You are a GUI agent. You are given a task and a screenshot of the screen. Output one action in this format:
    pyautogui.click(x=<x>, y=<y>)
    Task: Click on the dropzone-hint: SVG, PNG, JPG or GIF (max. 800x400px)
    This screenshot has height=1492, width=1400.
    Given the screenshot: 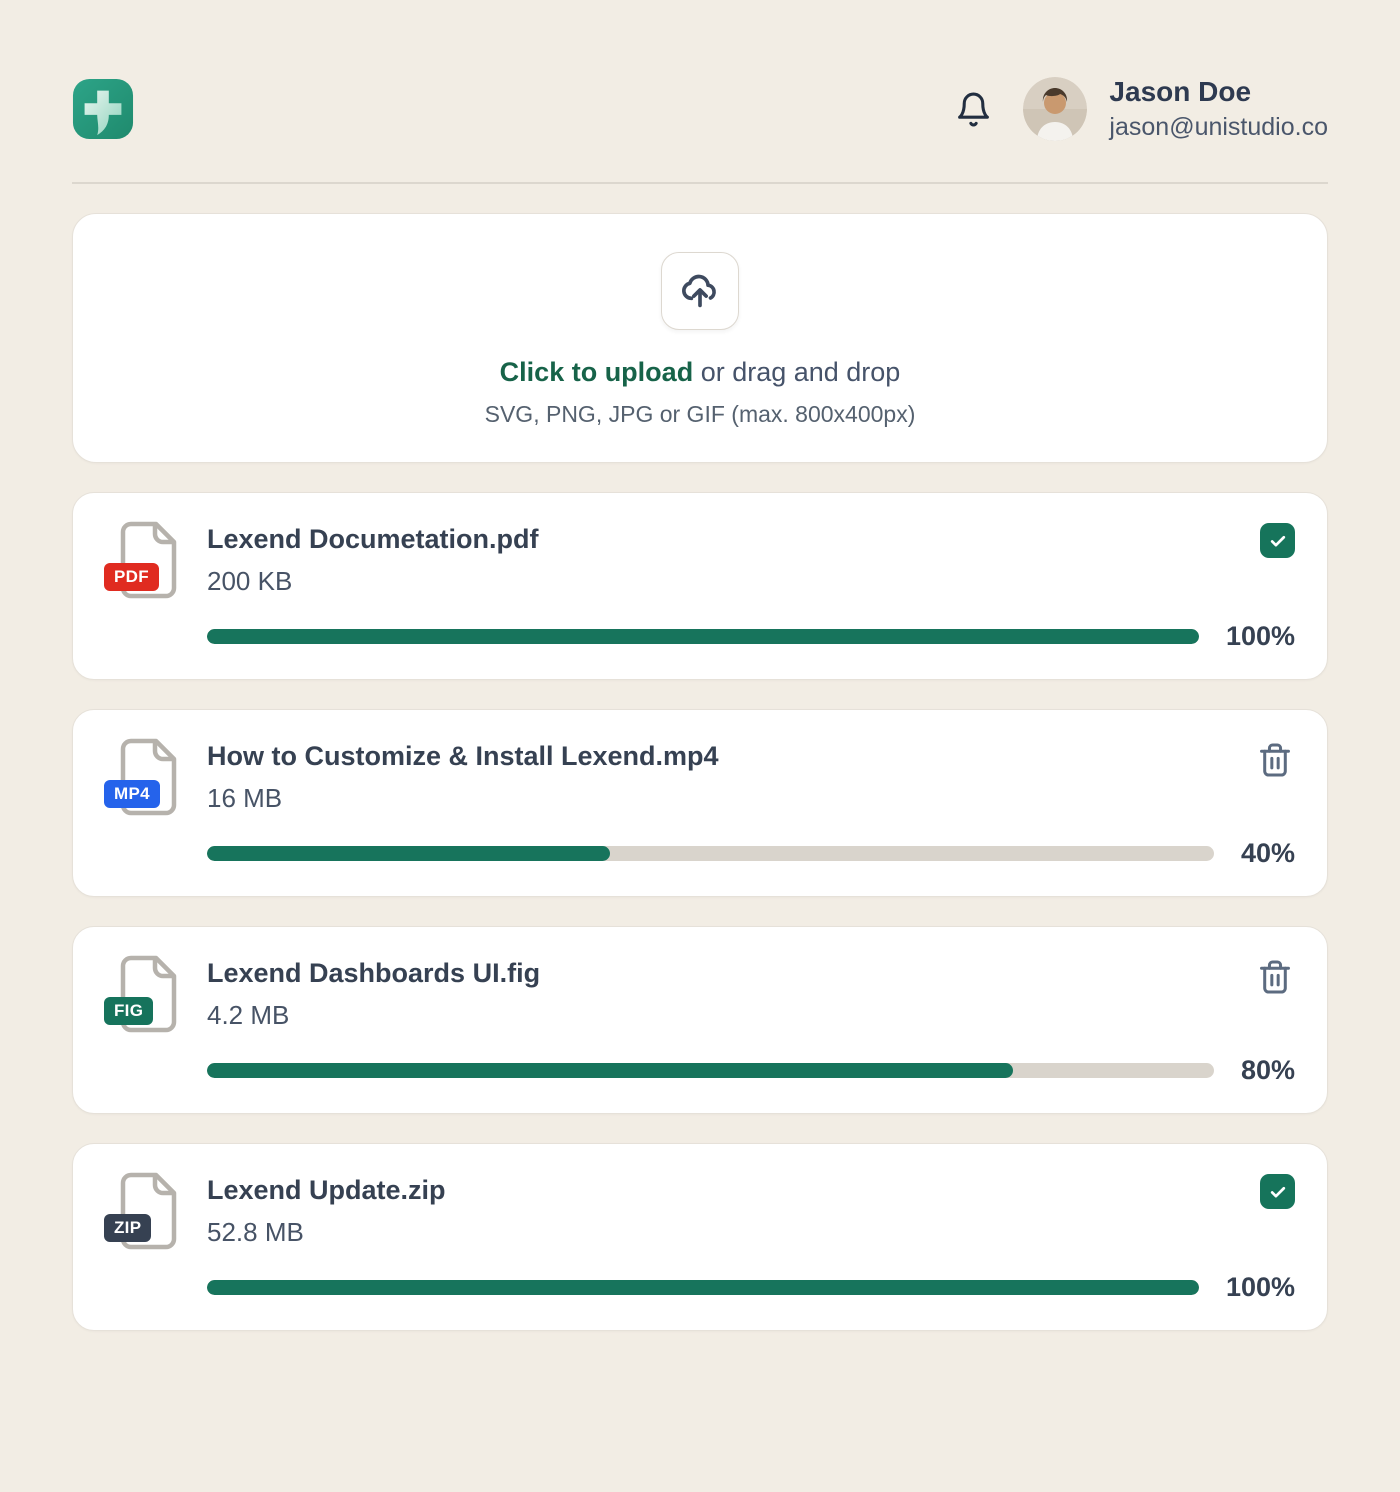 What is the action you would take?
    pyautogui.click(x=700, y=414)
    